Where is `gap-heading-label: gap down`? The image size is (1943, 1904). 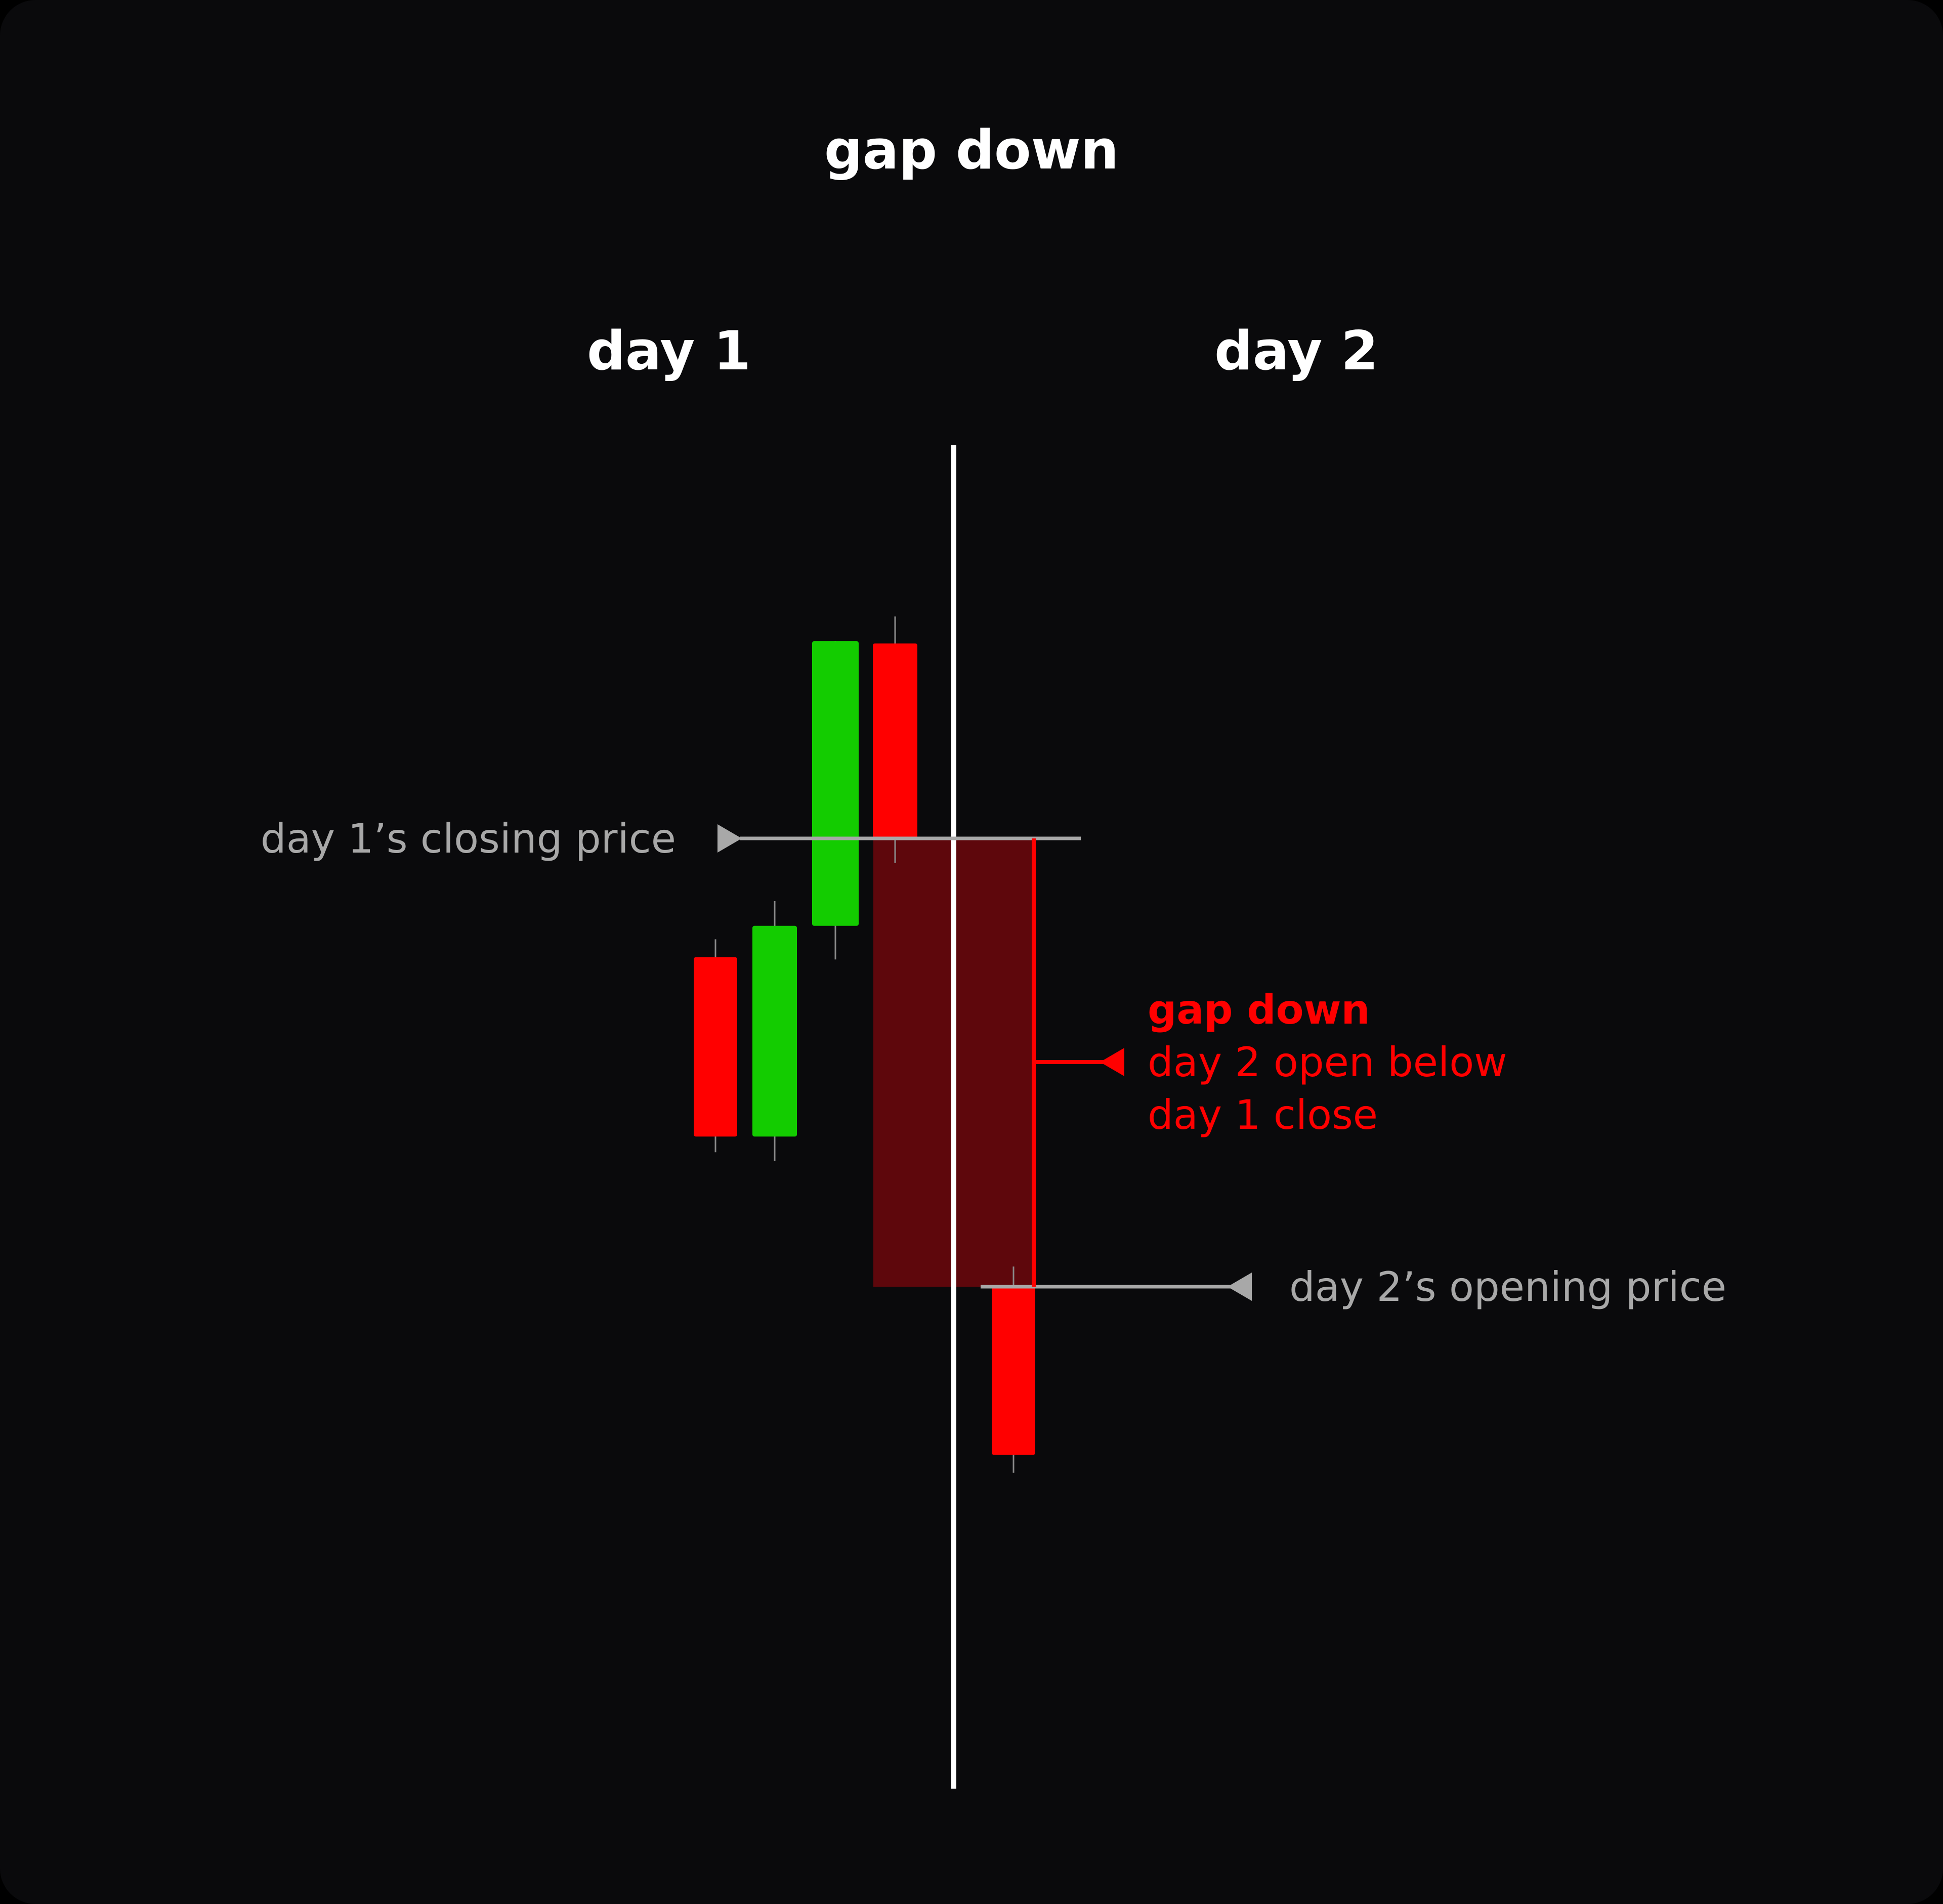 gap-heading-label: gap down is located at coordinates (1259, 1009).